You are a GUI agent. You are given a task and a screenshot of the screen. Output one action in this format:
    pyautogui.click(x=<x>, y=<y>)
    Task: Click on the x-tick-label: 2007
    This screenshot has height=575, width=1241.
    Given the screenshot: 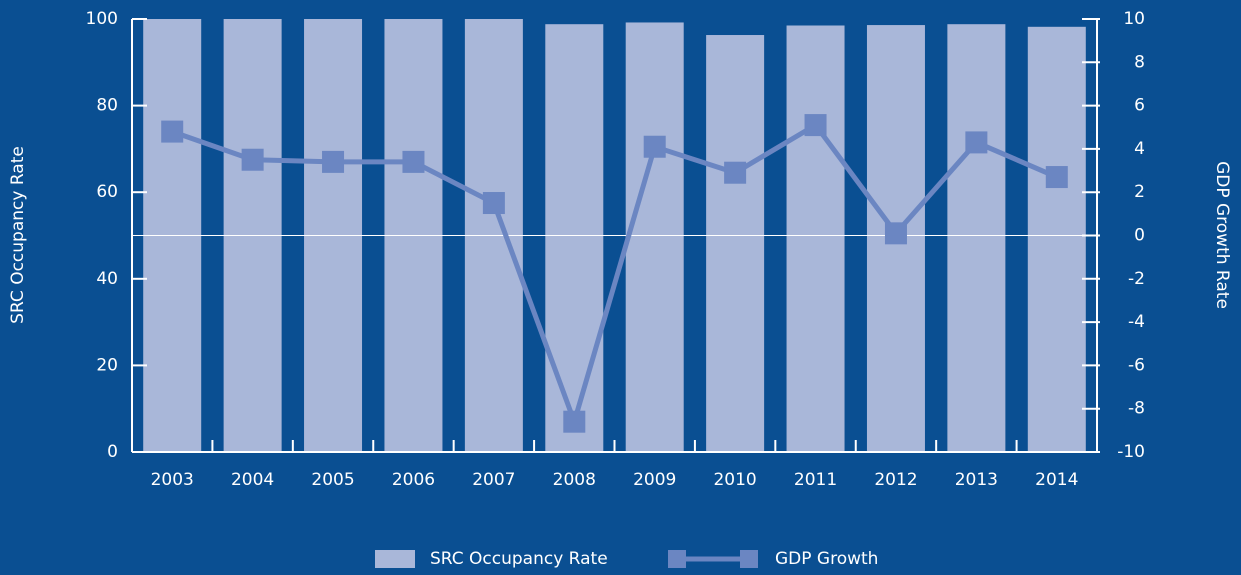 What is the action you would take?
    pyautogui.click(x=493, y=480)
    